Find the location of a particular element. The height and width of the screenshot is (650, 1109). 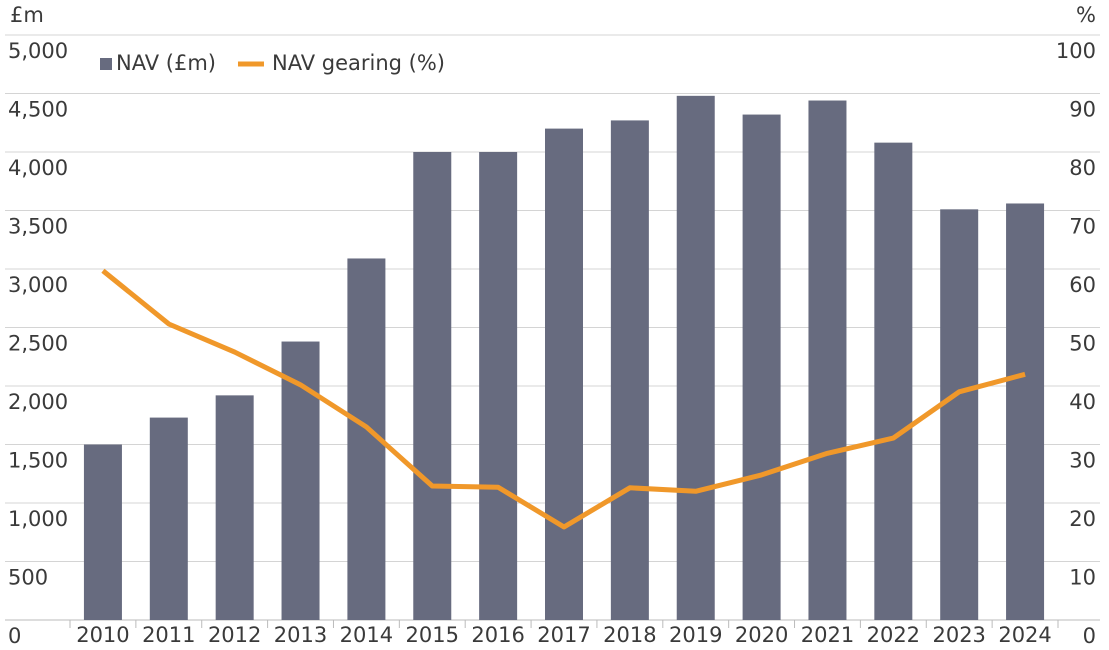

y-tick-label: 4,000 is located at coordinates (38, 168).